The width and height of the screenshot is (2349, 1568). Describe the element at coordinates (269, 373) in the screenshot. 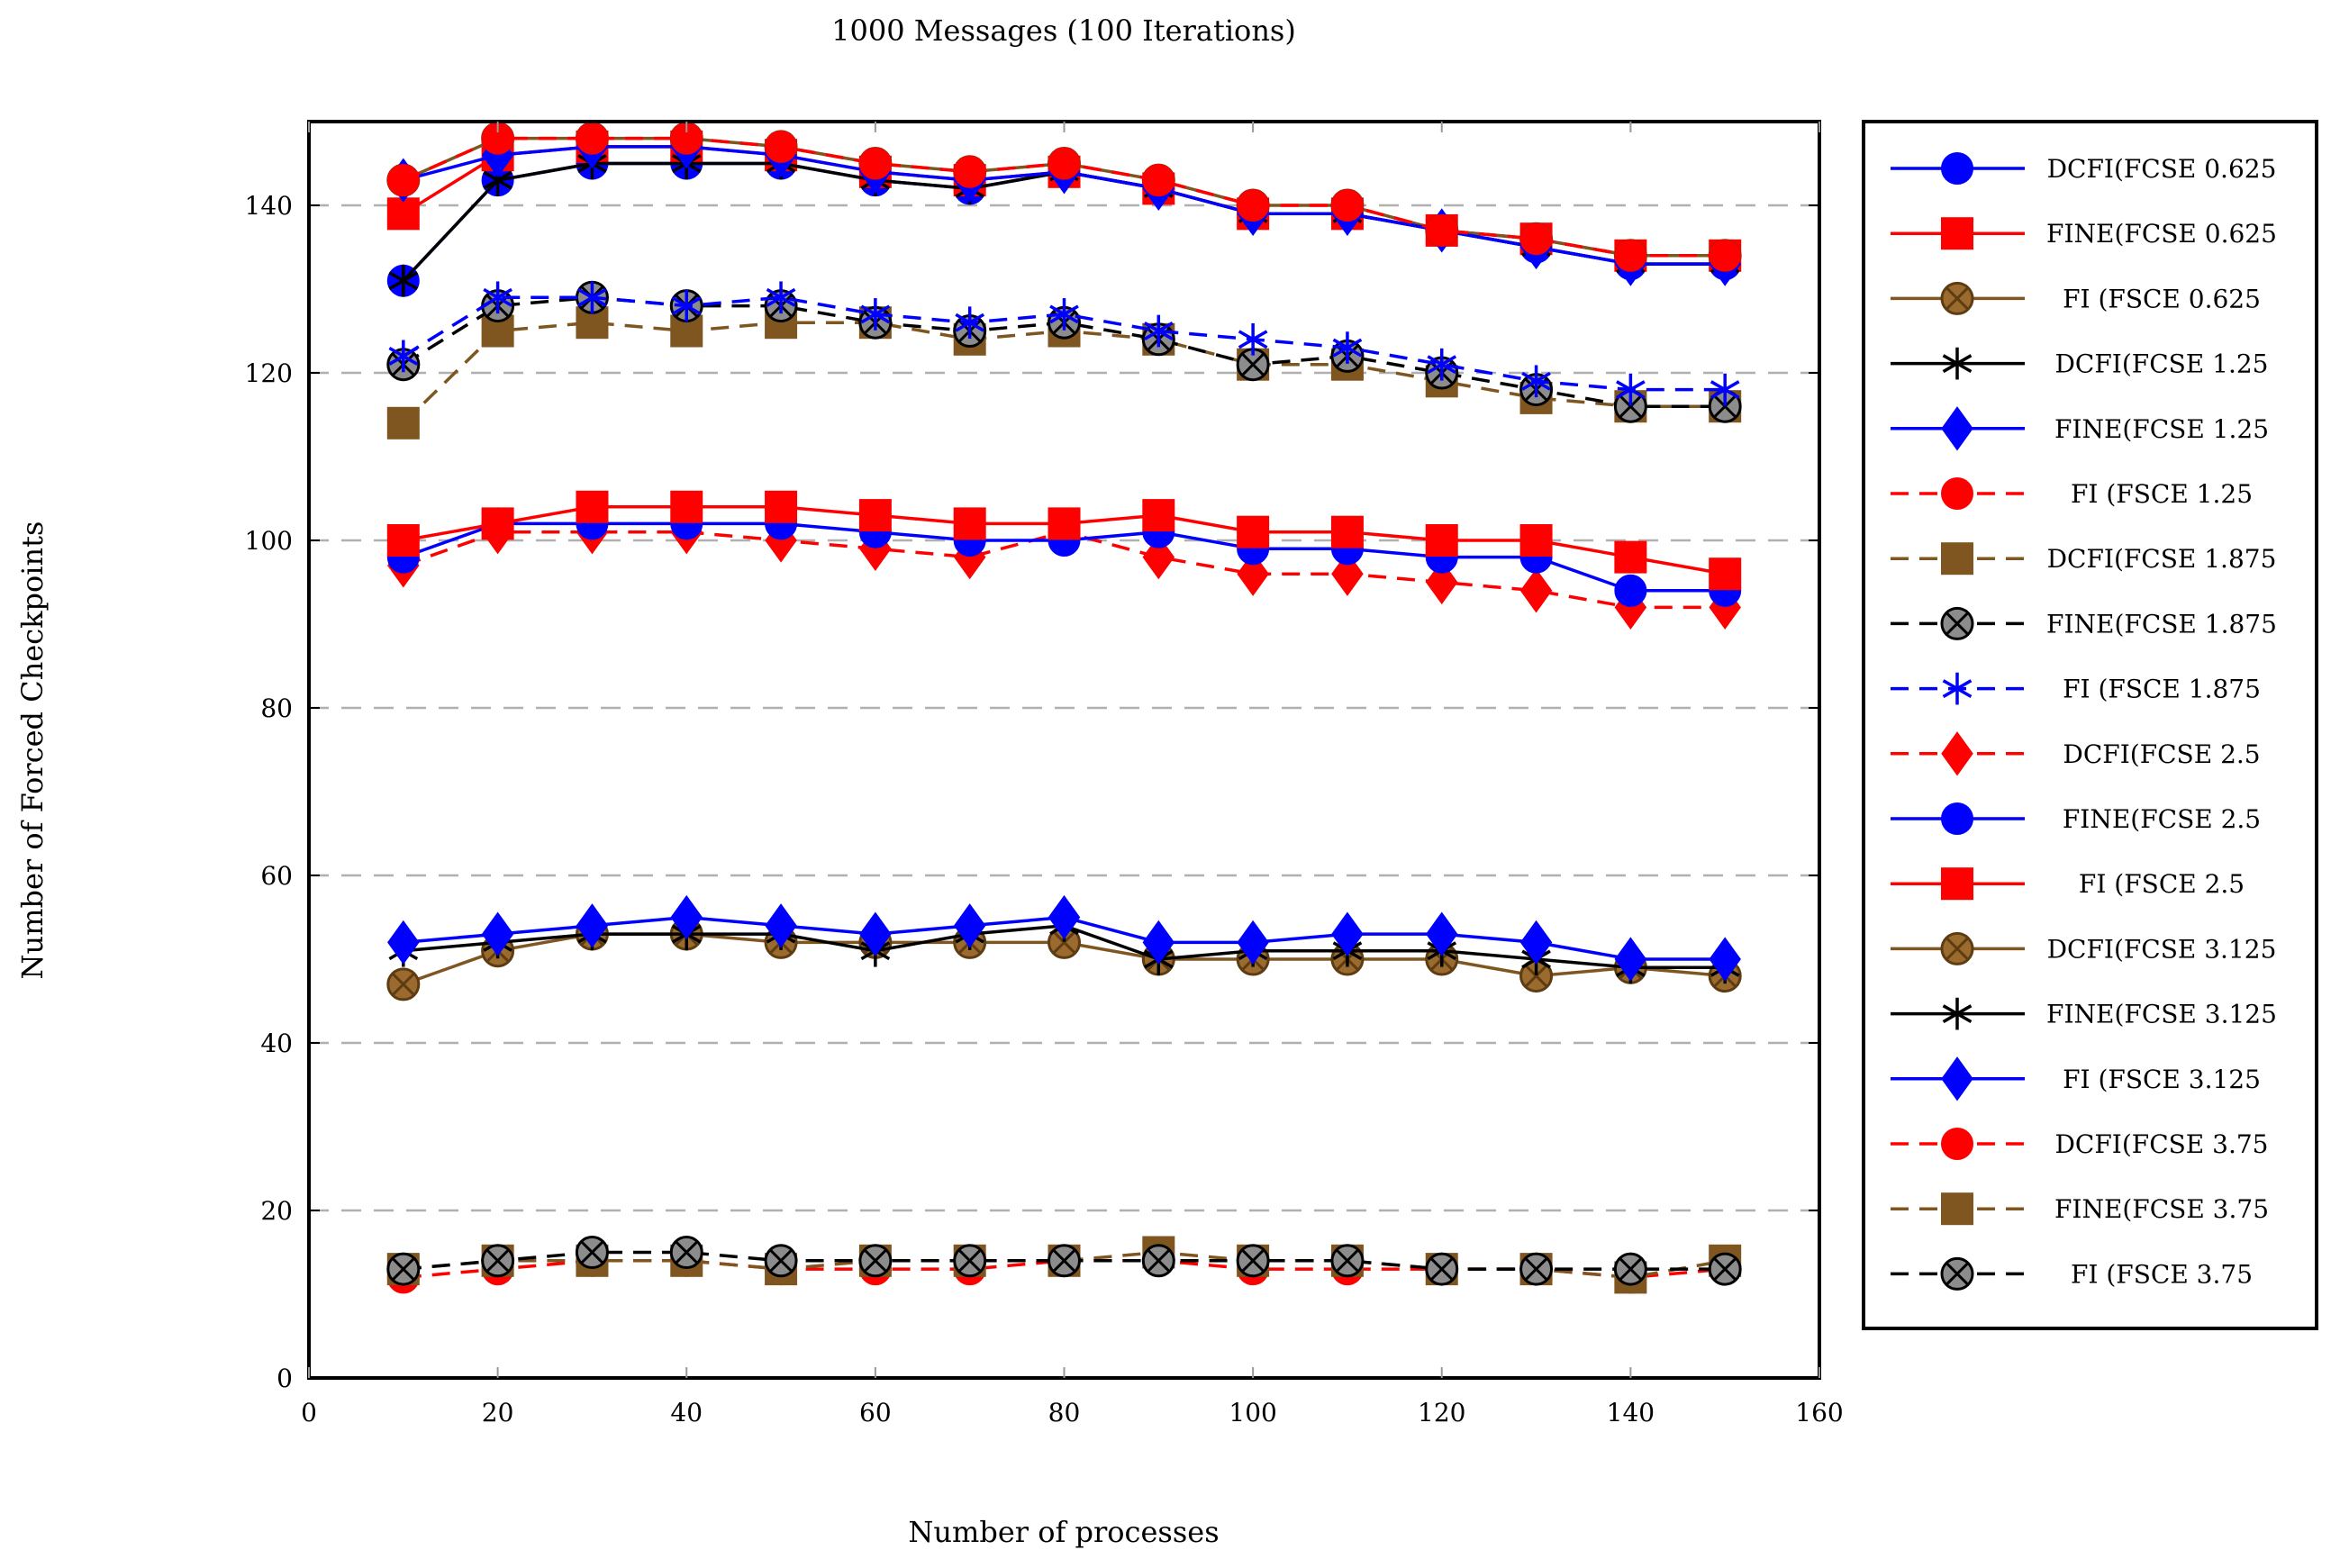

I see `y-tick-label: 120` at that location.